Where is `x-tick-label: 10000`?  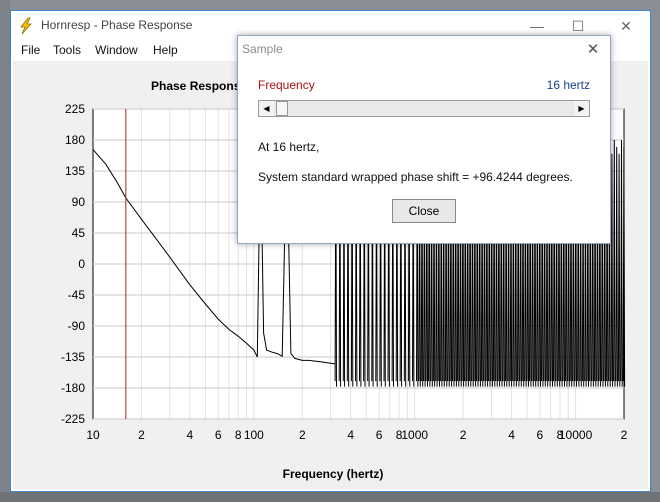 x-tick-label: 10000 is located at coordinates (576, 435).